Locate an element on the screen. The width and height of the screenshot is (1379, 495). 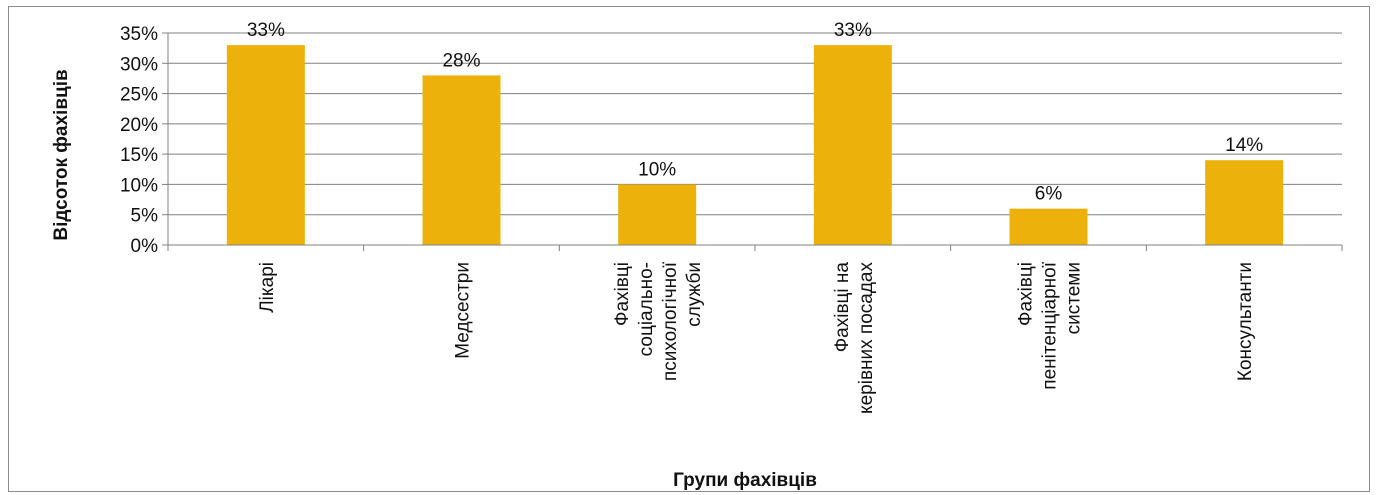
y-tick-label: 30% is located at coordinates (139, 64).